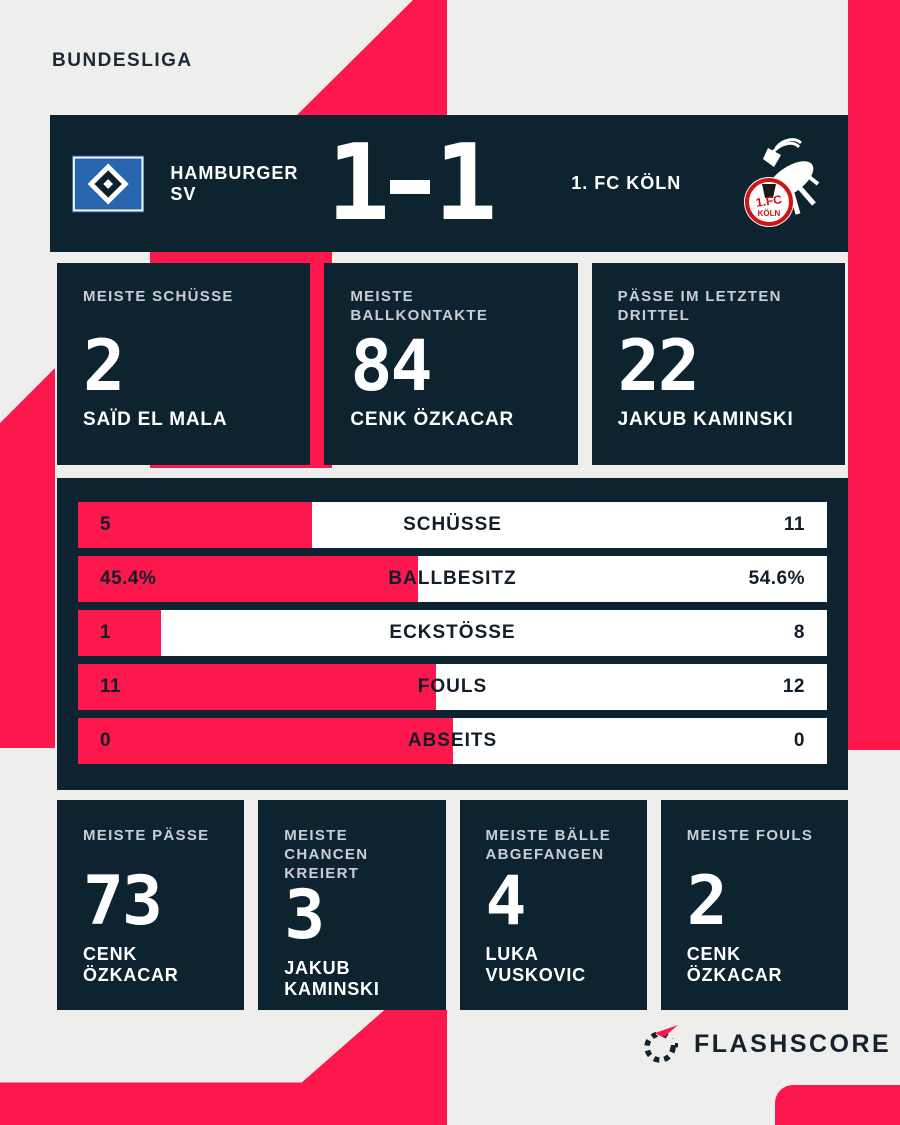 The height and width of the screenshot is (1125, 900). Describe the element at coordinates (391, 366) in the screenshot. I see `stat-card-value: 84` at that location.